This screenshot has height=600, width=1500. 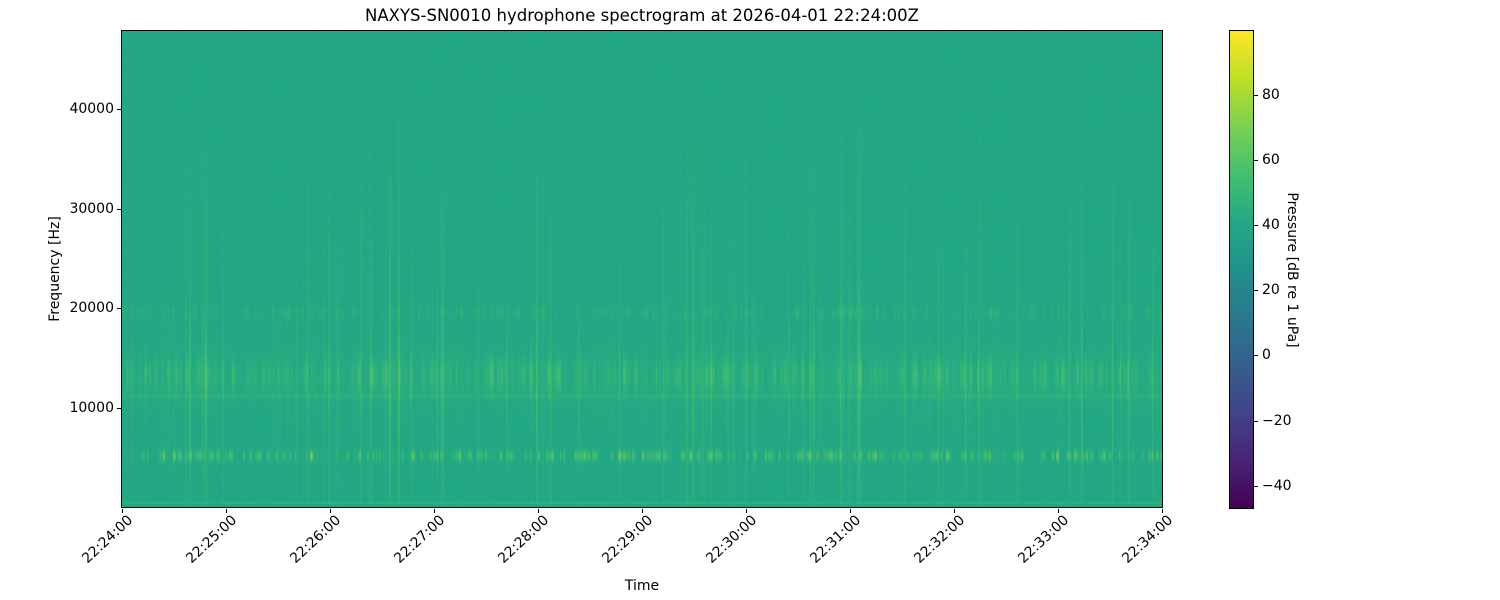 I want to click on x-tick-label: 22:31:00, so click(x=836, y=539).